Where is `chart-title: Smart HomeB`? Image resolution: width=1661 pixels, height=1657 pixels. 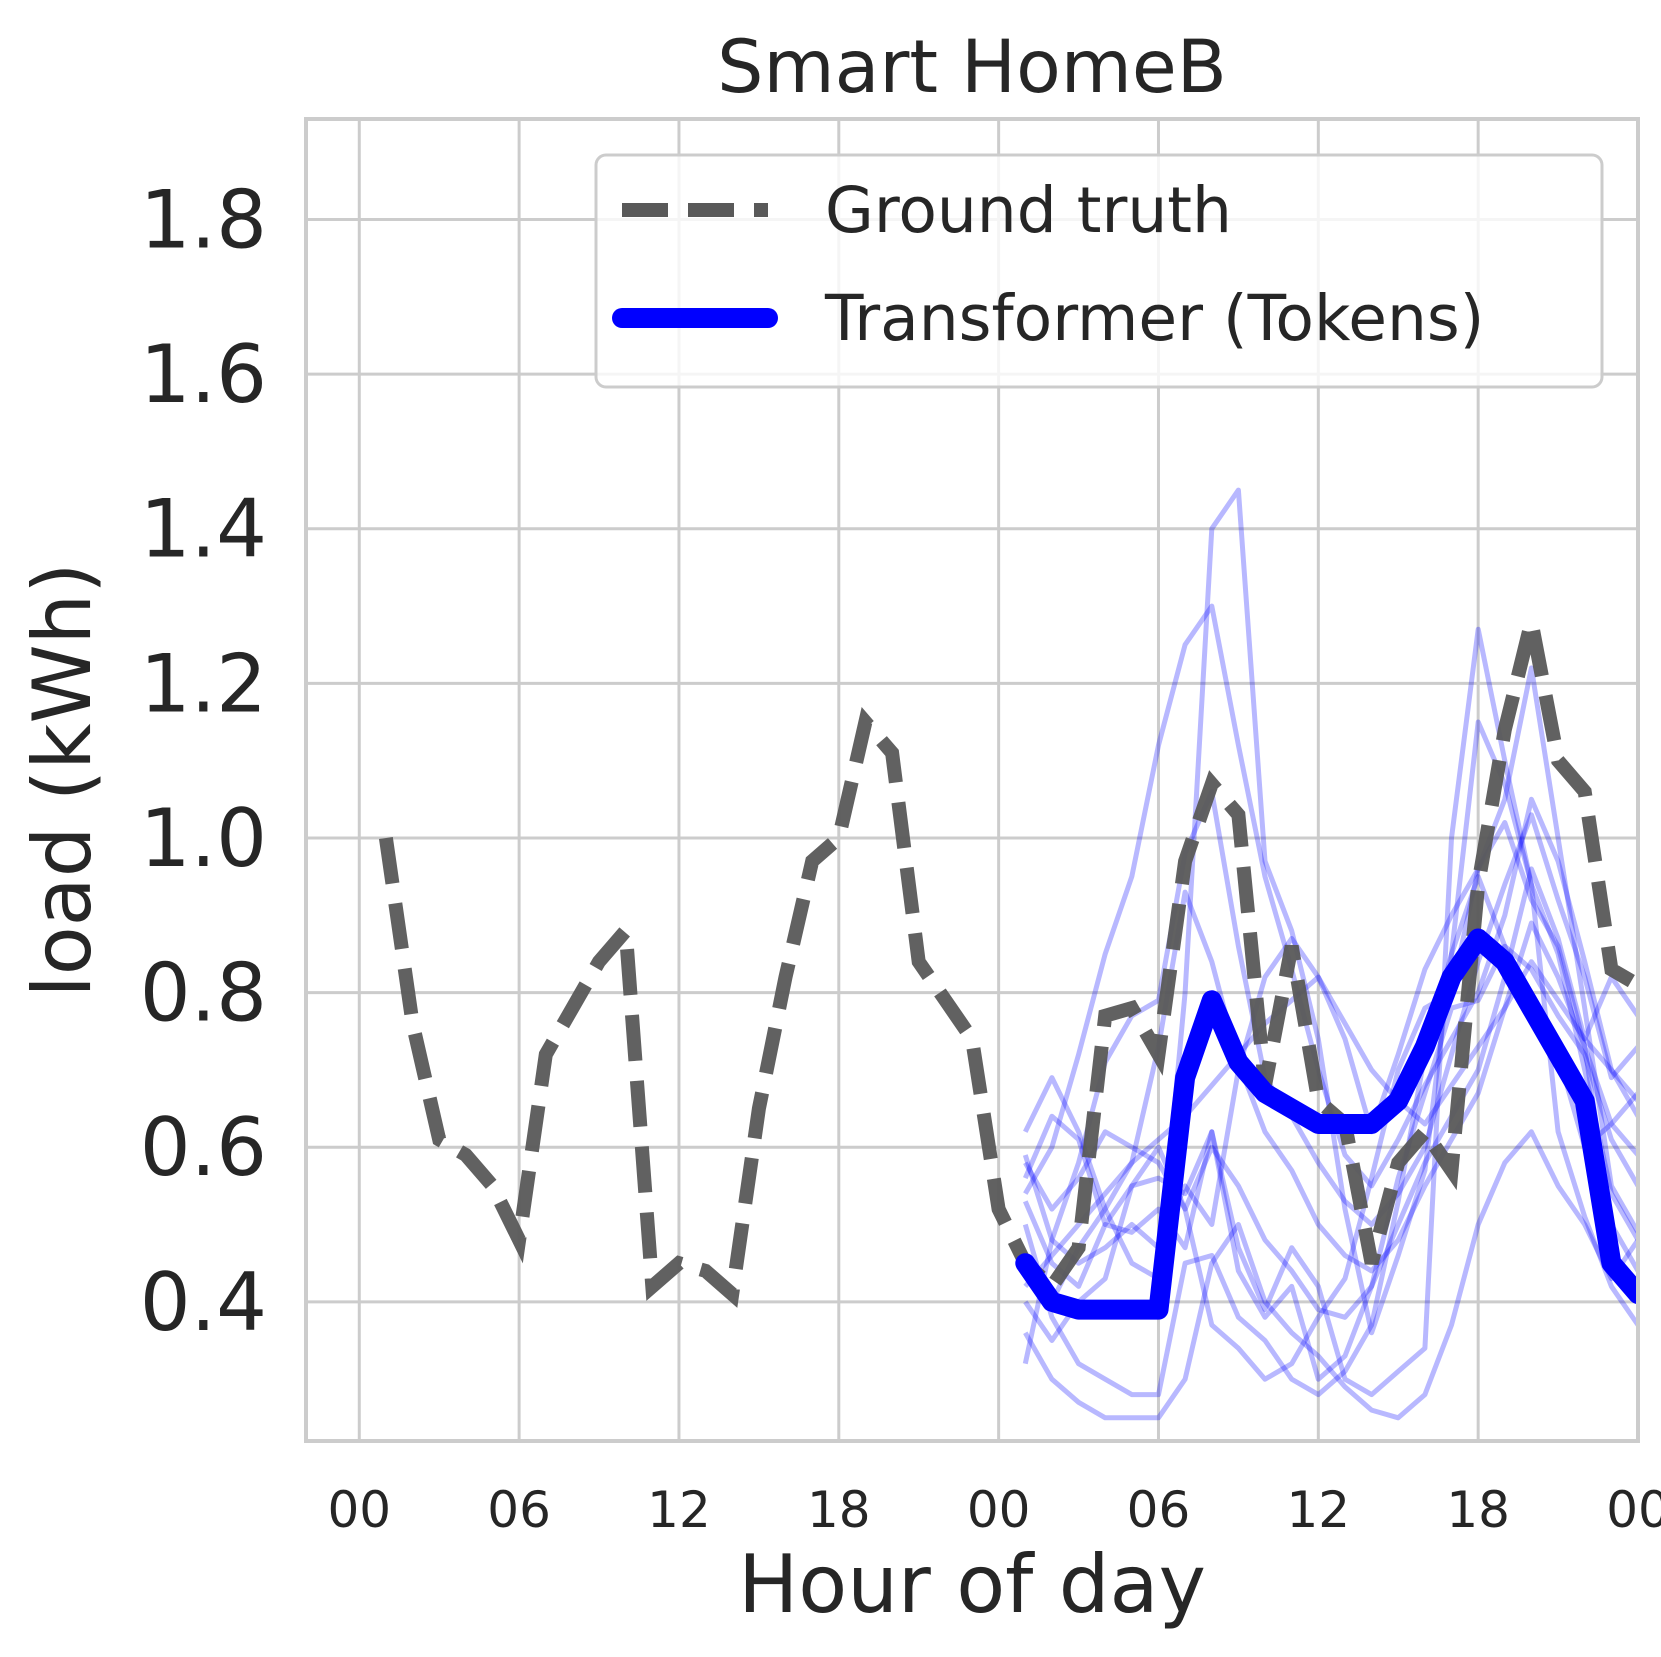
chart-title: Smart HomeB is located at coordinates (972, 67).